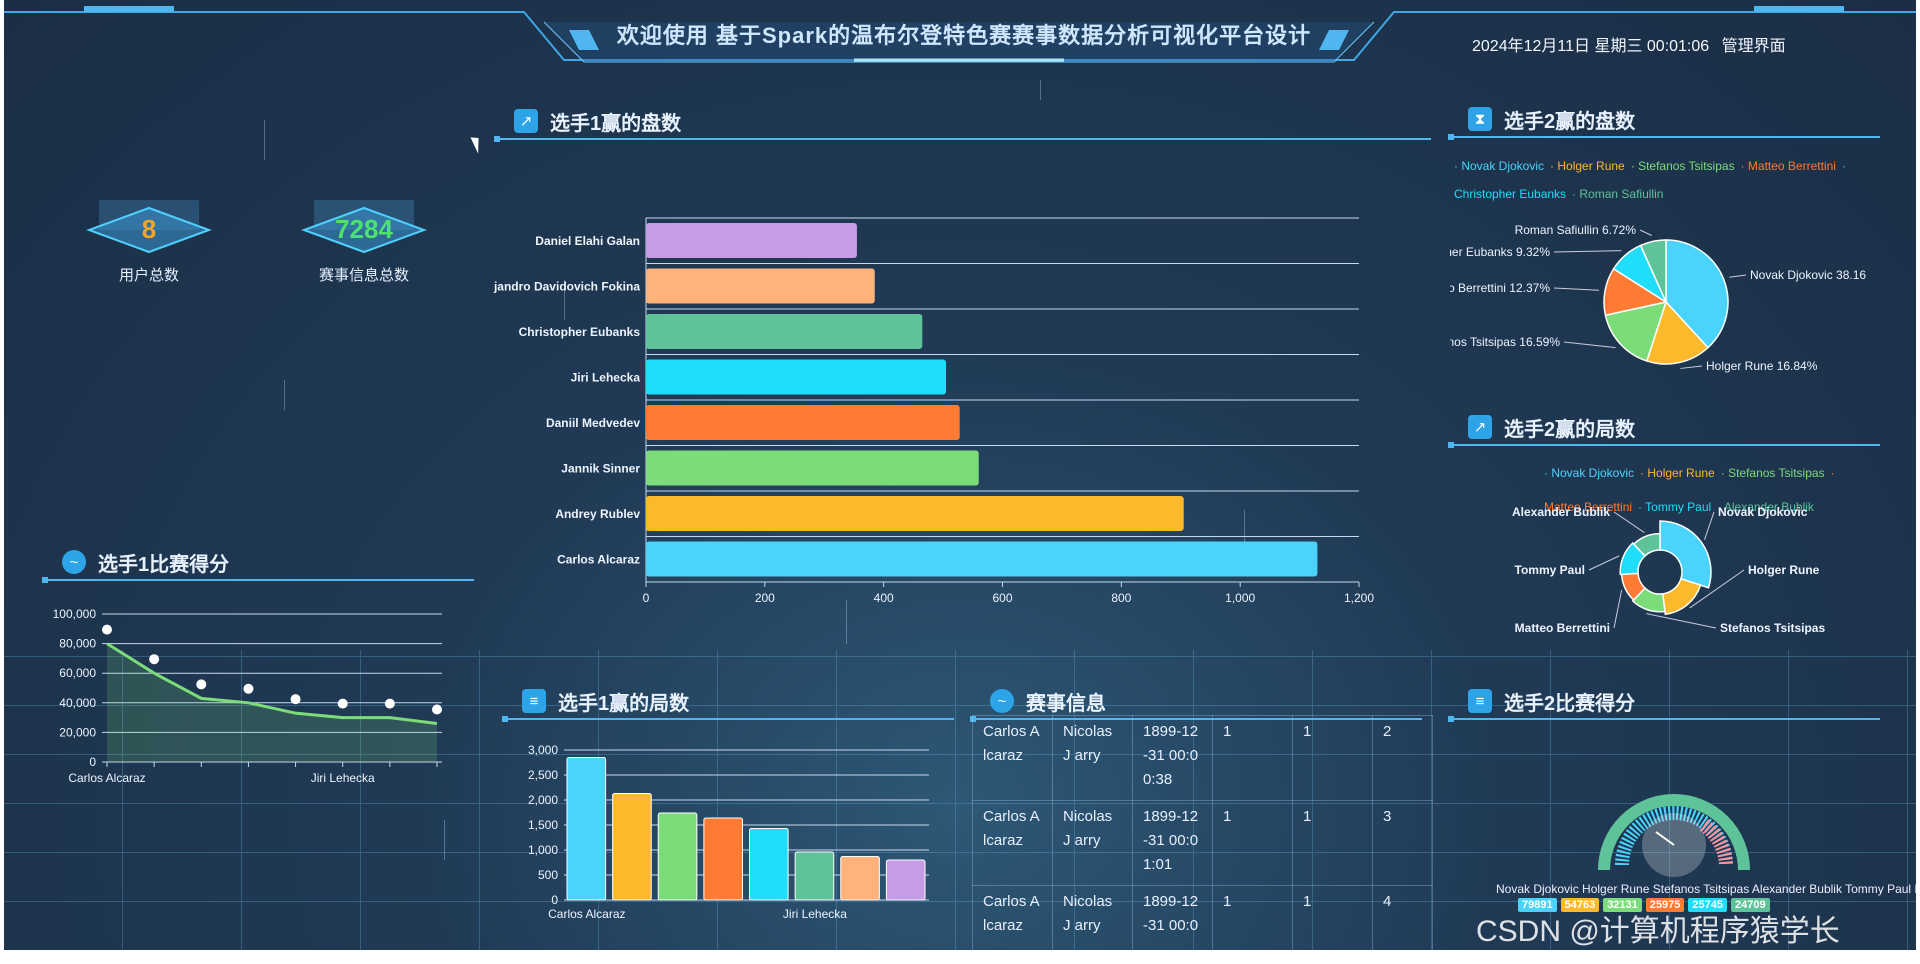 Image resolution: width=1920 pixels, height=964 pixels. What do you see at coordinates (765, 598) in the screenshot?
I see `x-tick-label: 200` at bounding box center [765, 598].